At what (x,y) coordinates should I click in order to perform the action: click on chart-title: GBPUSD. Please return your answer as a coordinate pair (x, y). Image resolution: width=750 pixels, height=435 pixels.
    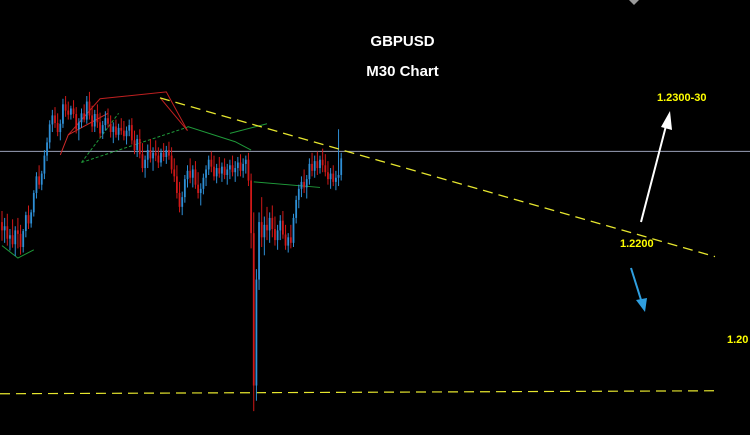
    Looking at the image, I should click on (402, 41).